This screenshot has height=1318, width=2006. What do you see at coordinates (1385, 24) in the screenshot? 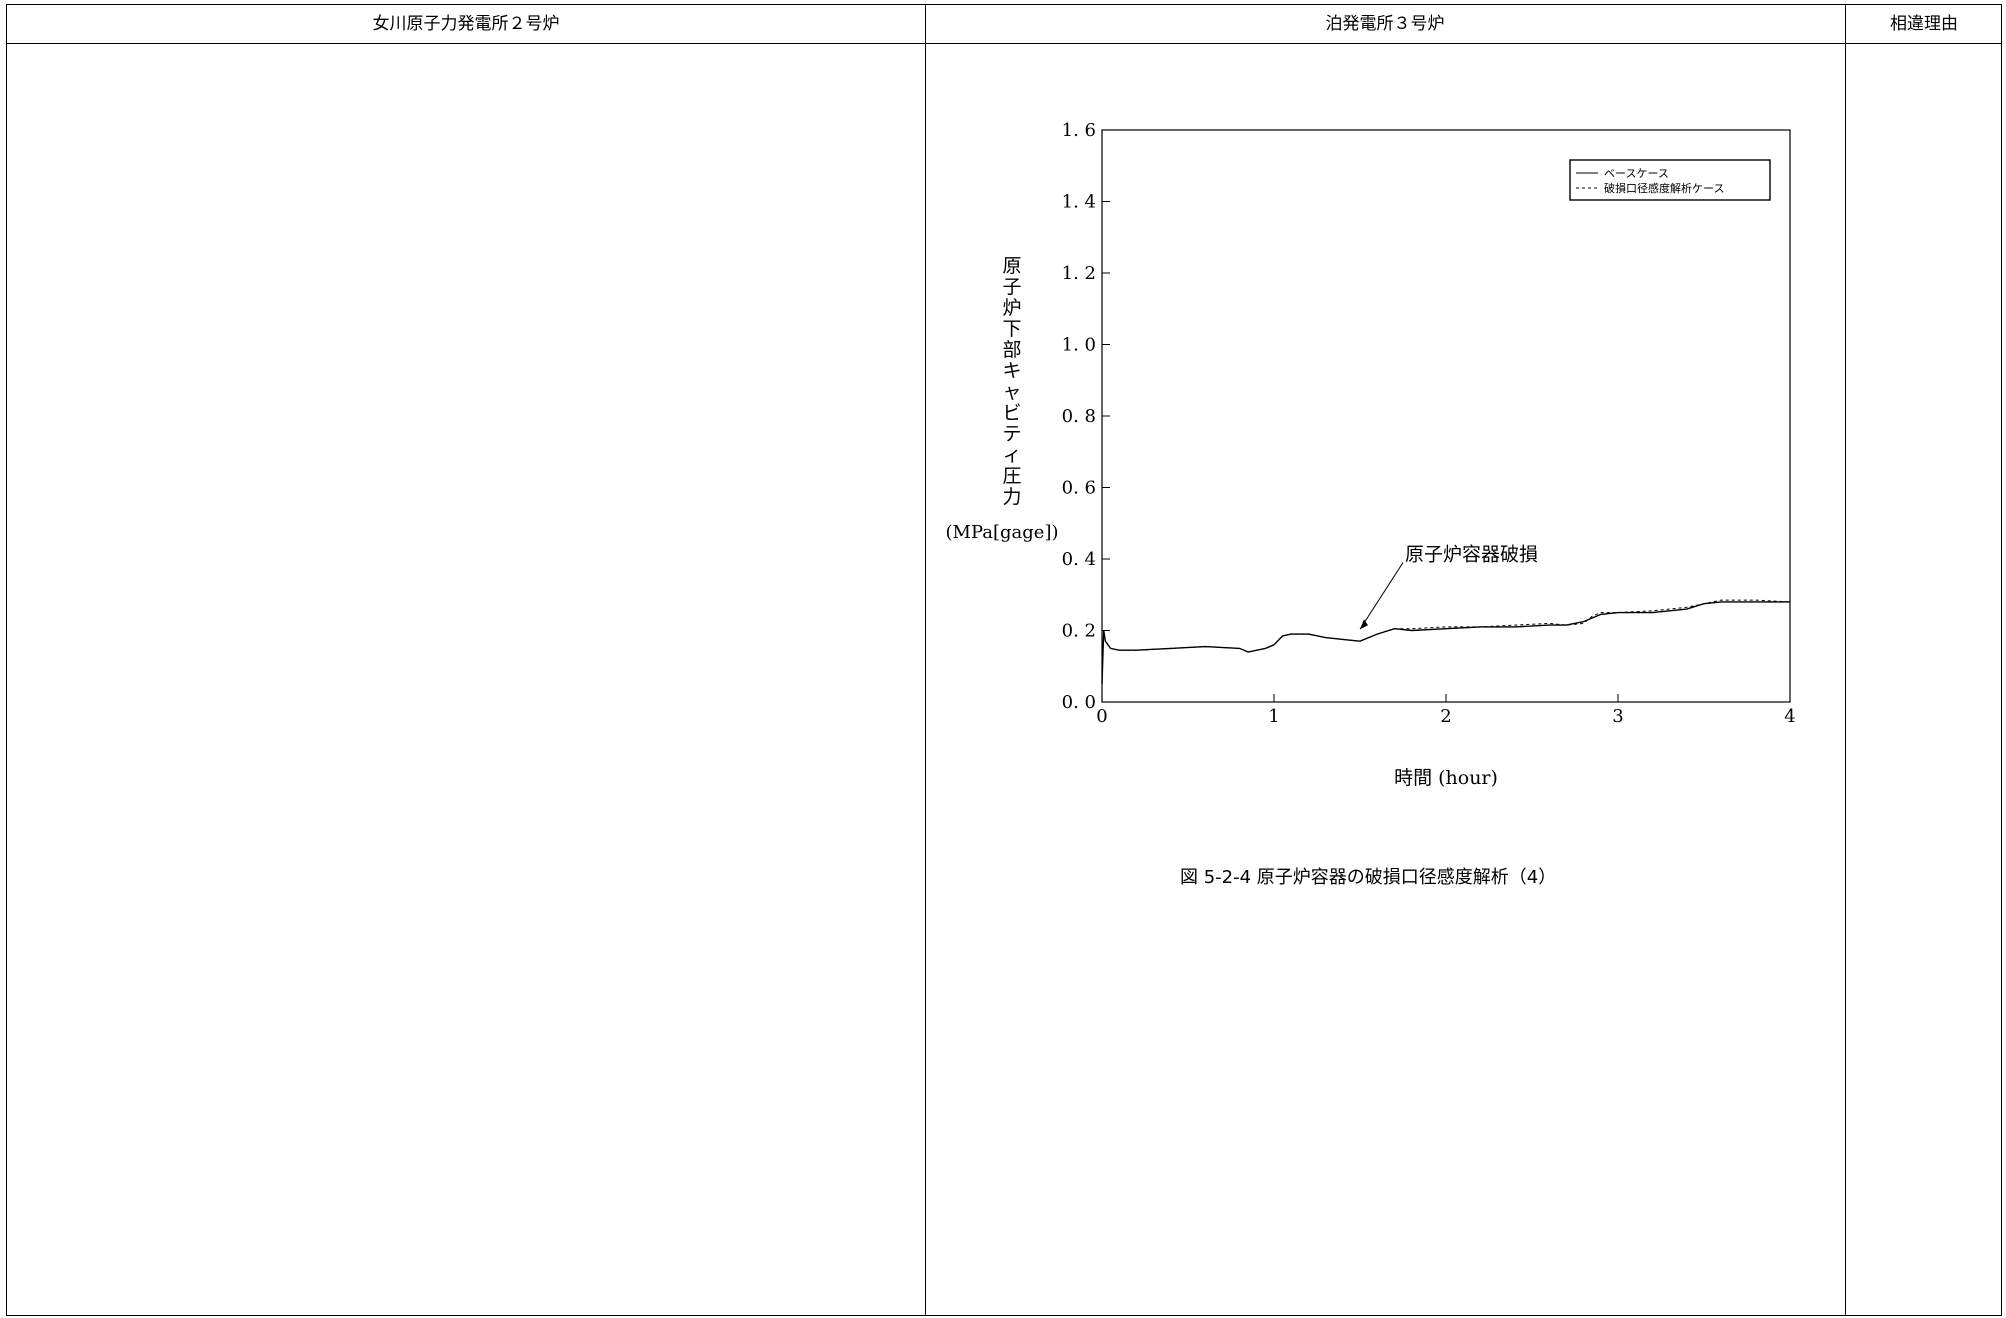
I see `header-tomari: 泊発電所３号炉` at bounding box center [1385, 24].